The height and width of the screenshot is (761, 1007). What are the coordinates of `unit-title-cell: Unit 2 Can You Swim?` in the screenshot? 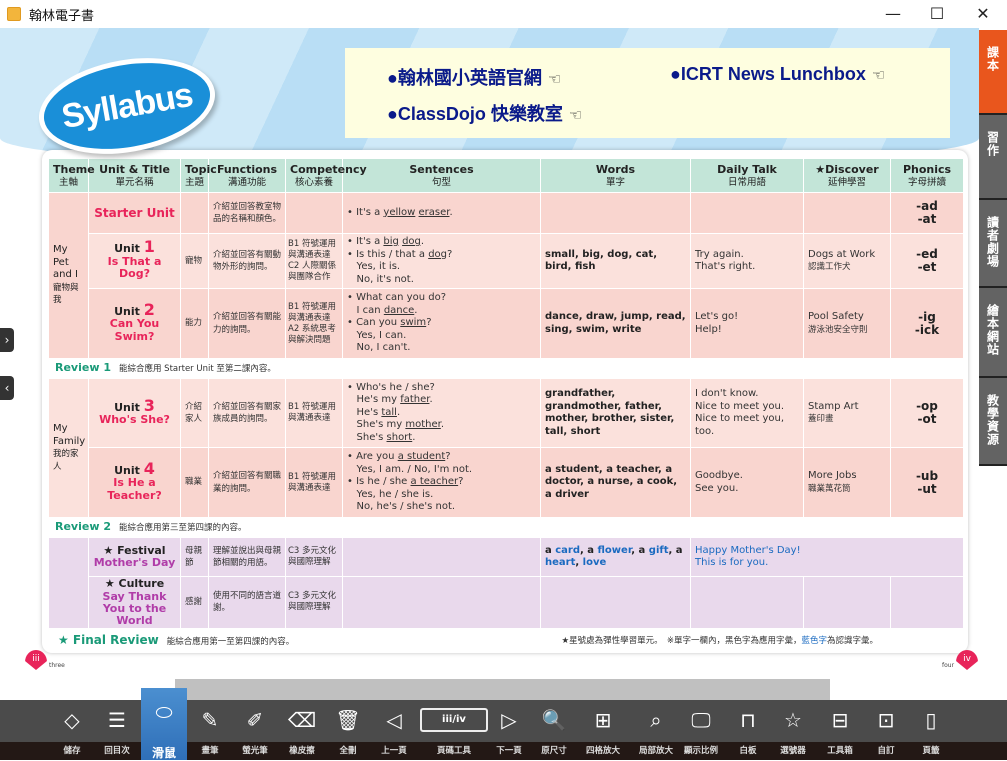 It's located at (134, 323).